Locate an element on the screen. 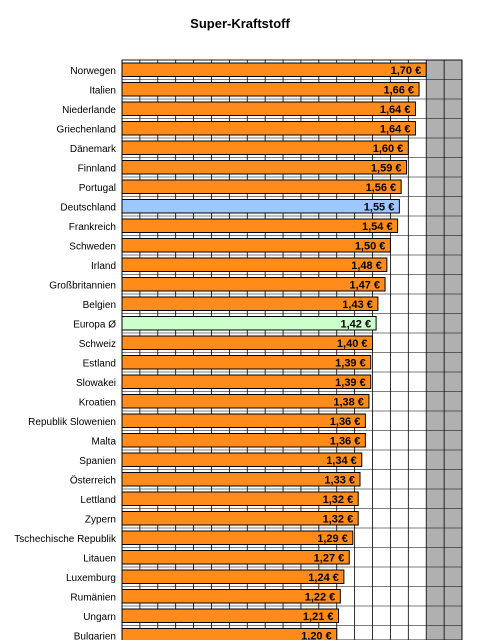  value-label: 1,34 € is located at coordinates (341, 461).